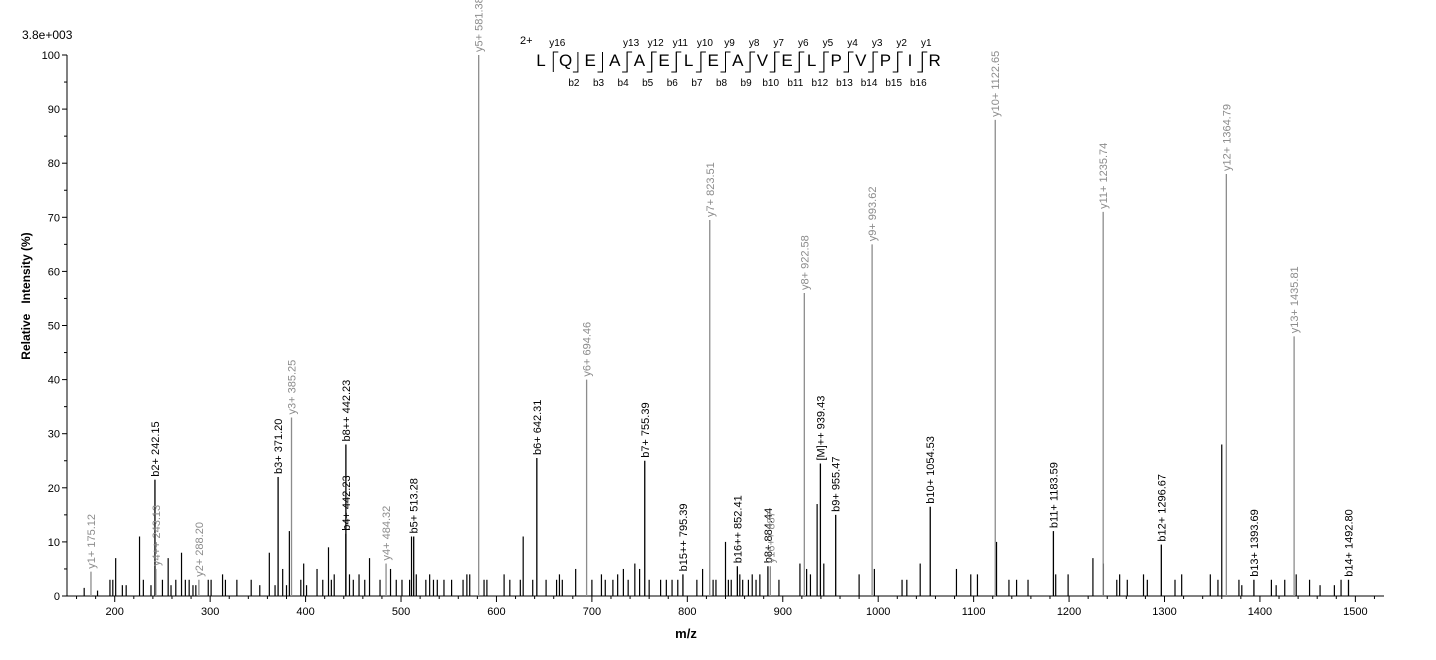 This screenshot has width=1436, height=660. I want to click on x-tick-label: 1300, so click(1164, 612).